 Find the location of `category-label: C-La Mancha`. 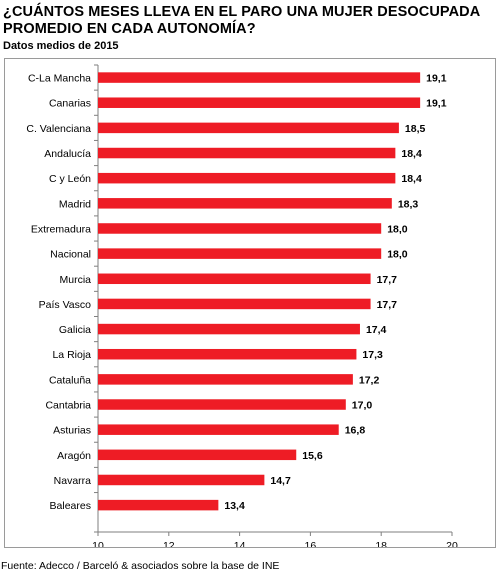

category-label: C-La Mancha is located at coordinates (59, 79).